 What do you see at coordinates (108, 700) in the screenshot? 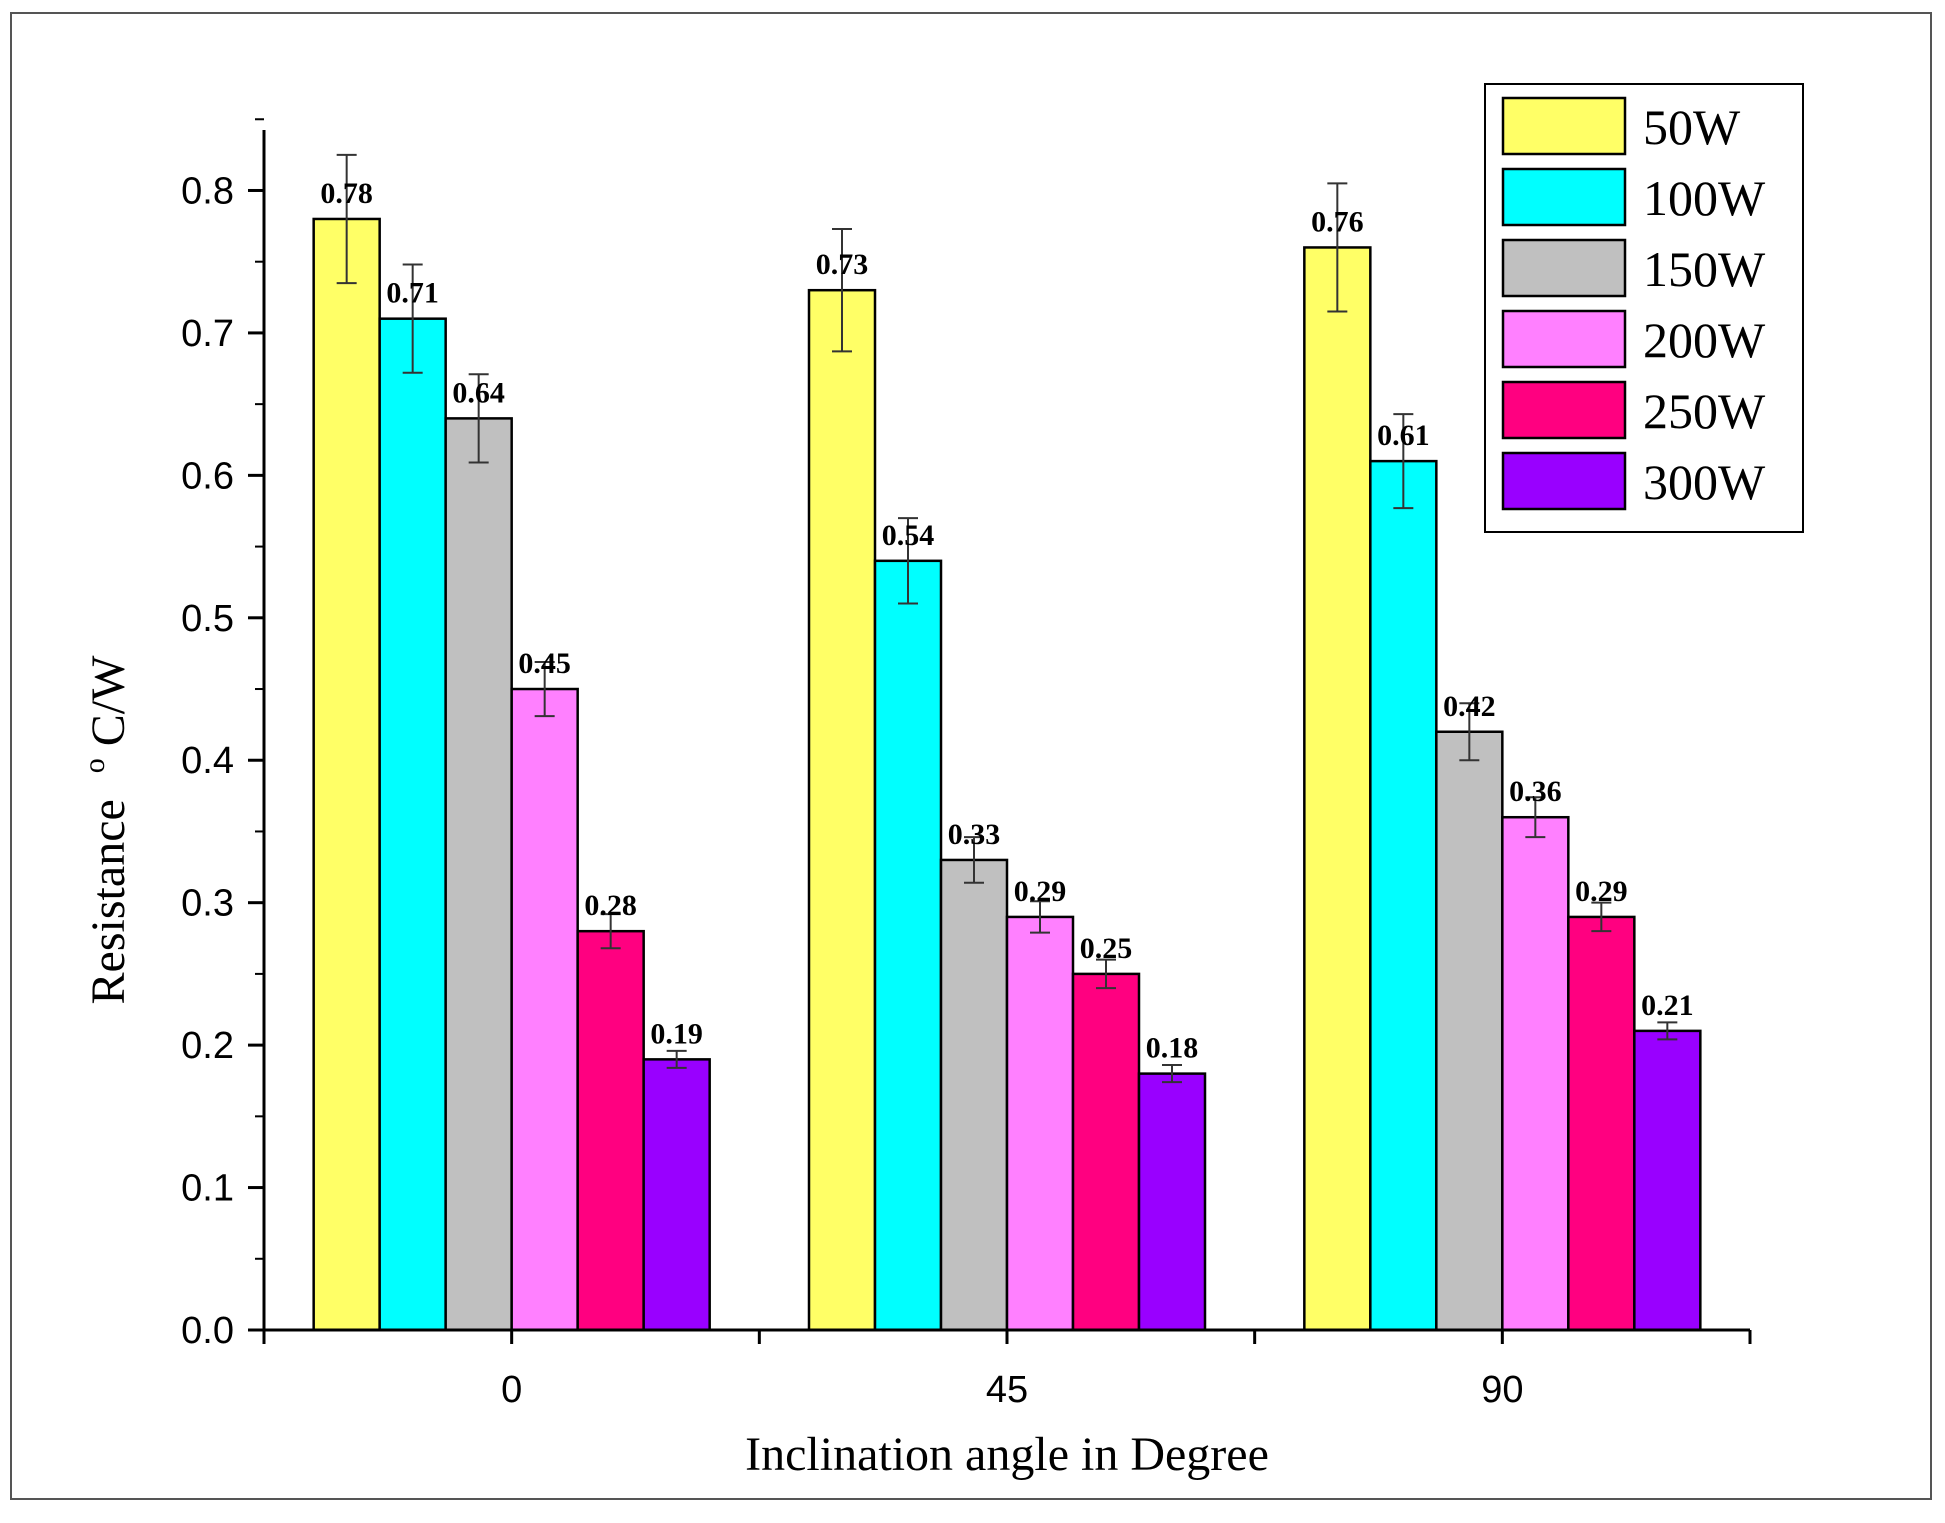
I see `y-axis-title-unit: C/W` at bounding box center [108, 700].